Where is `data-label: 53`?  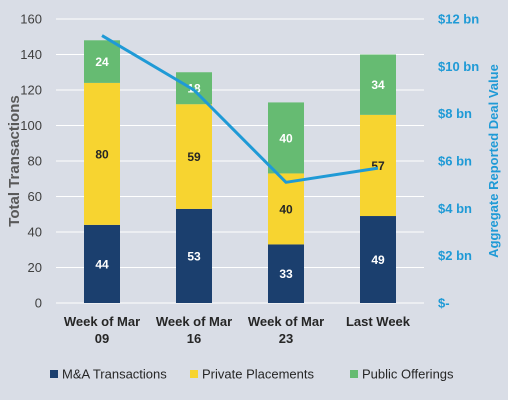 data-label: 53 is located at coordinates (194, 256).